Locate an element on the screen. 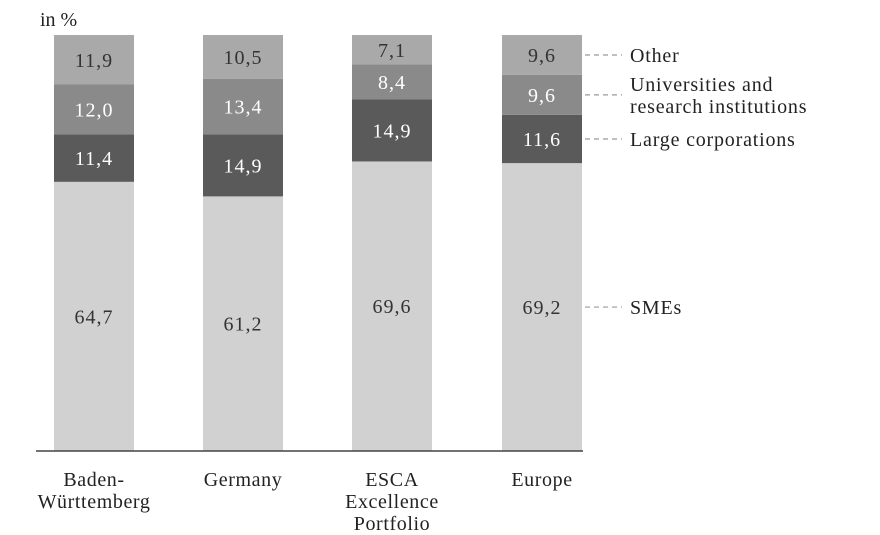 This screenshot has height=535, width=880. data-label-smes-1: 64,7 is located at coordinates (94, 317).